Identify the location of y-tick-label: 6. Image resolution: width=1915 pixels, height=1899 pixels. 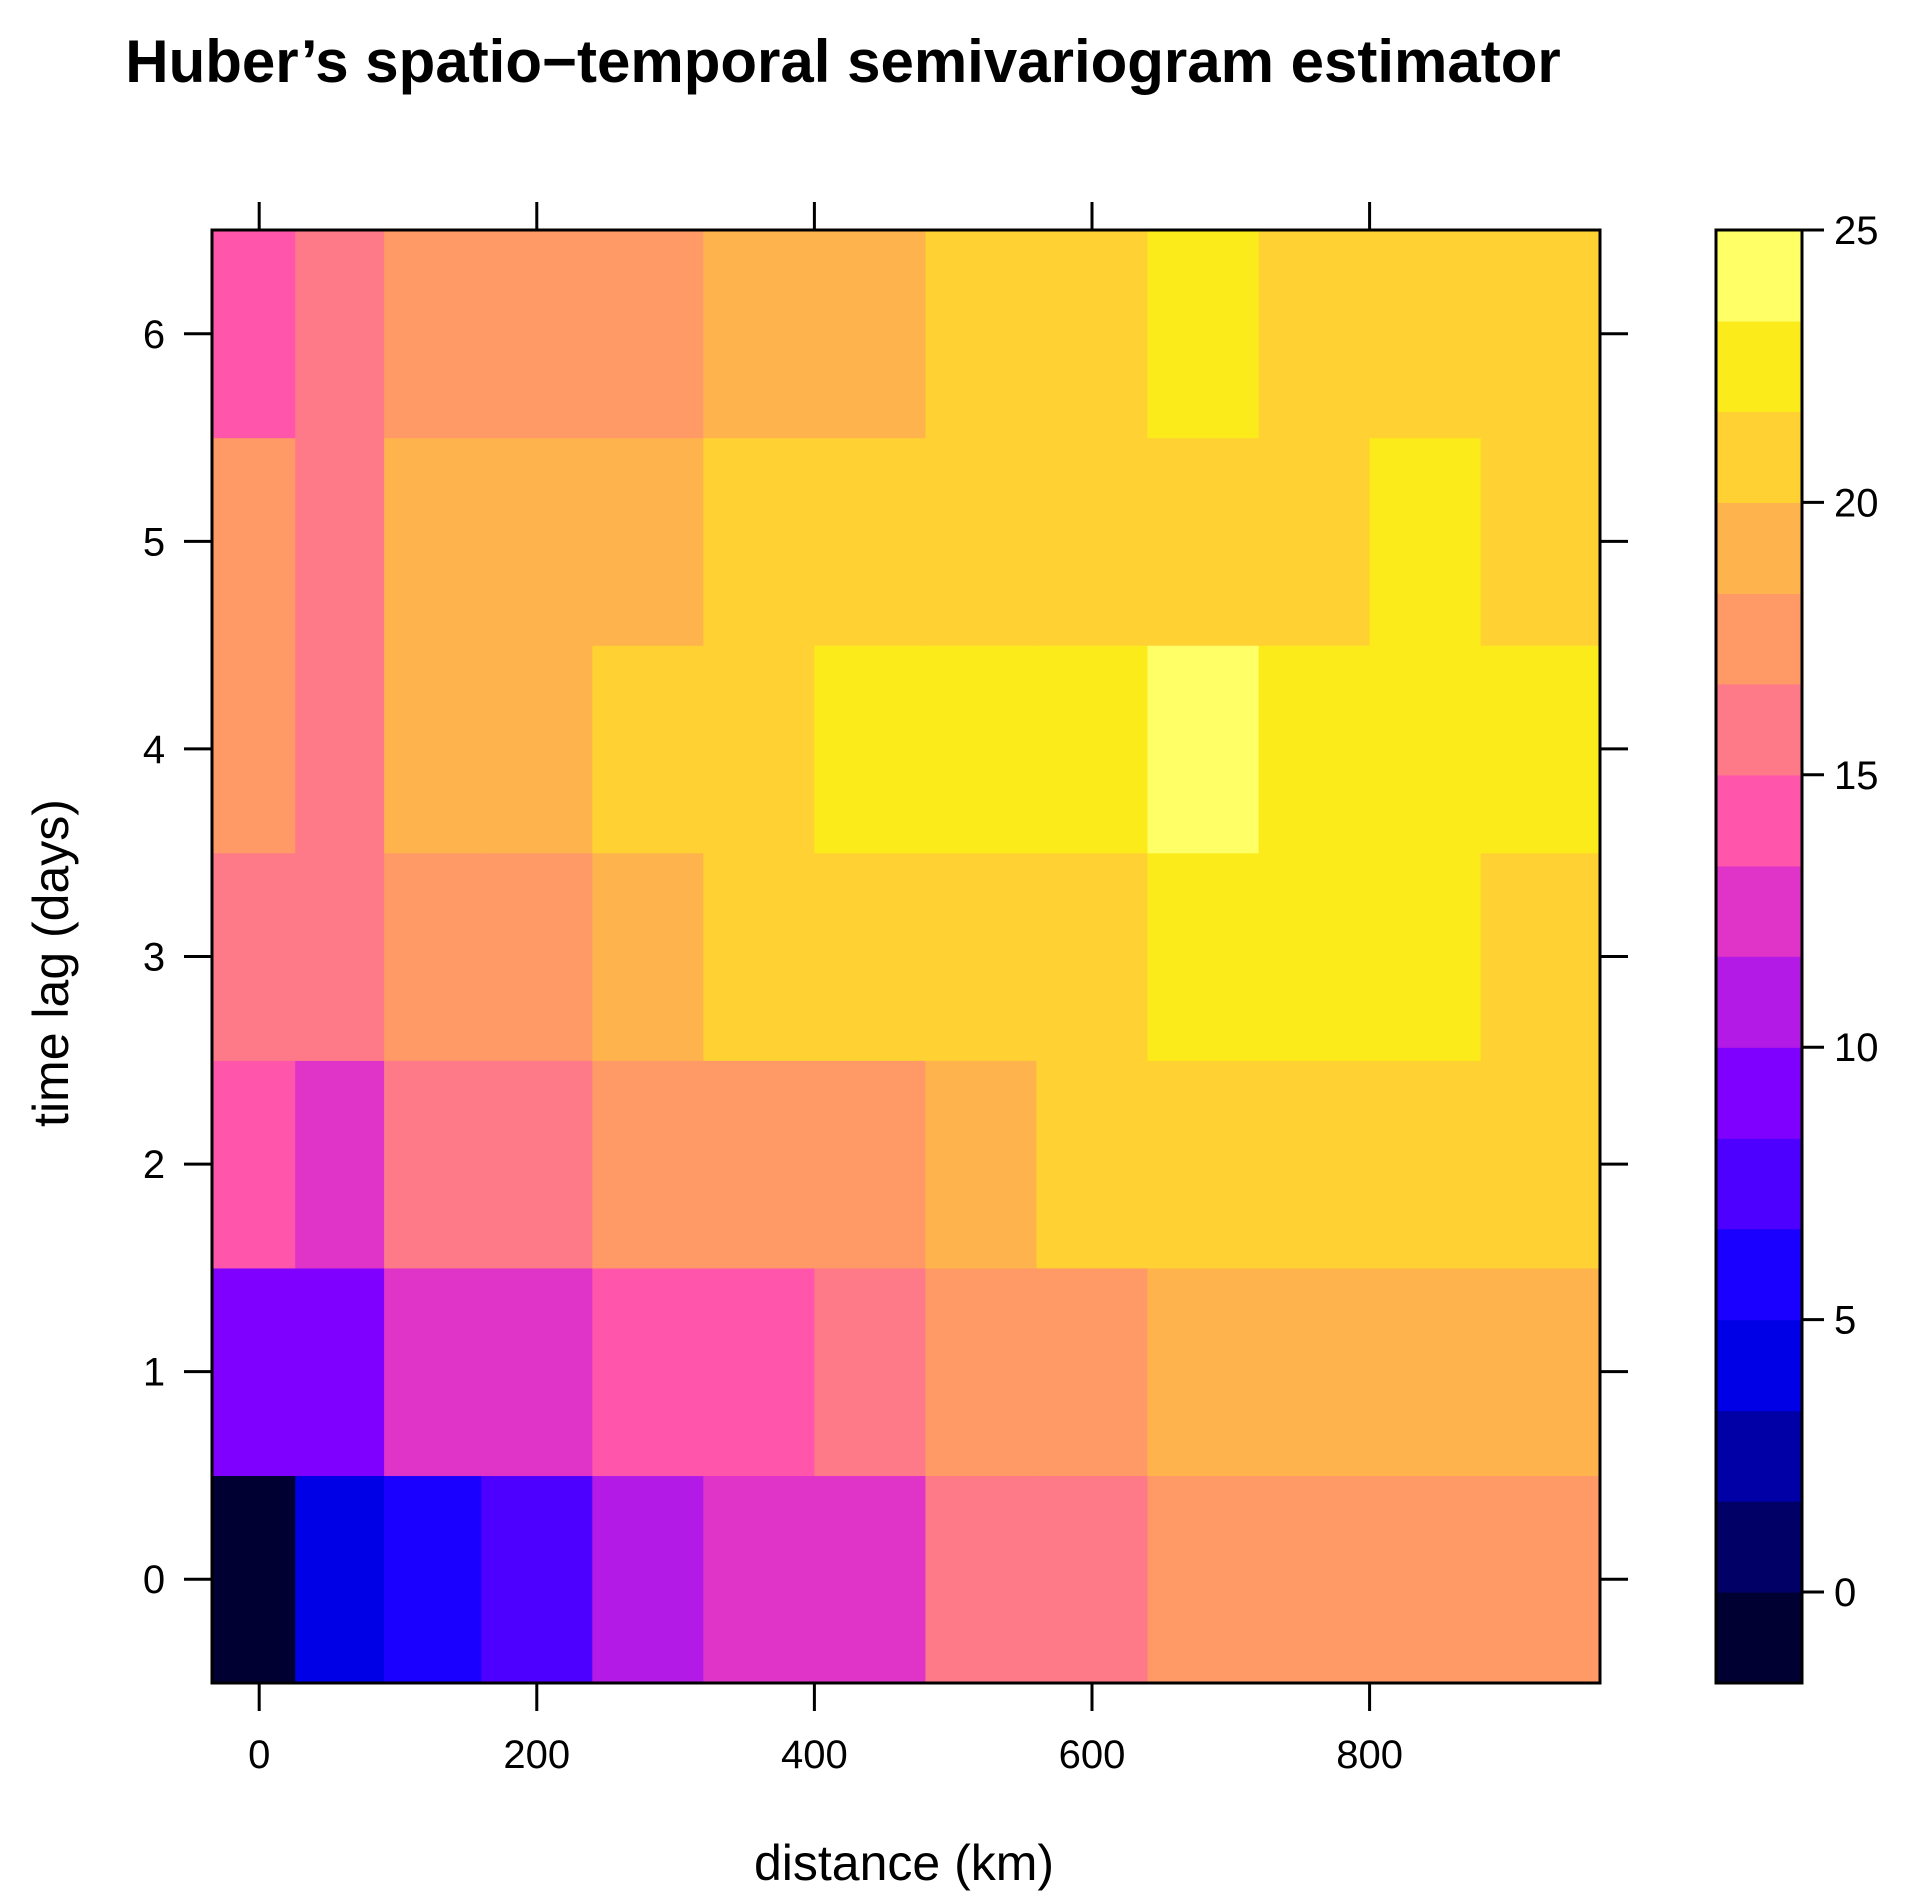
(154, 335).